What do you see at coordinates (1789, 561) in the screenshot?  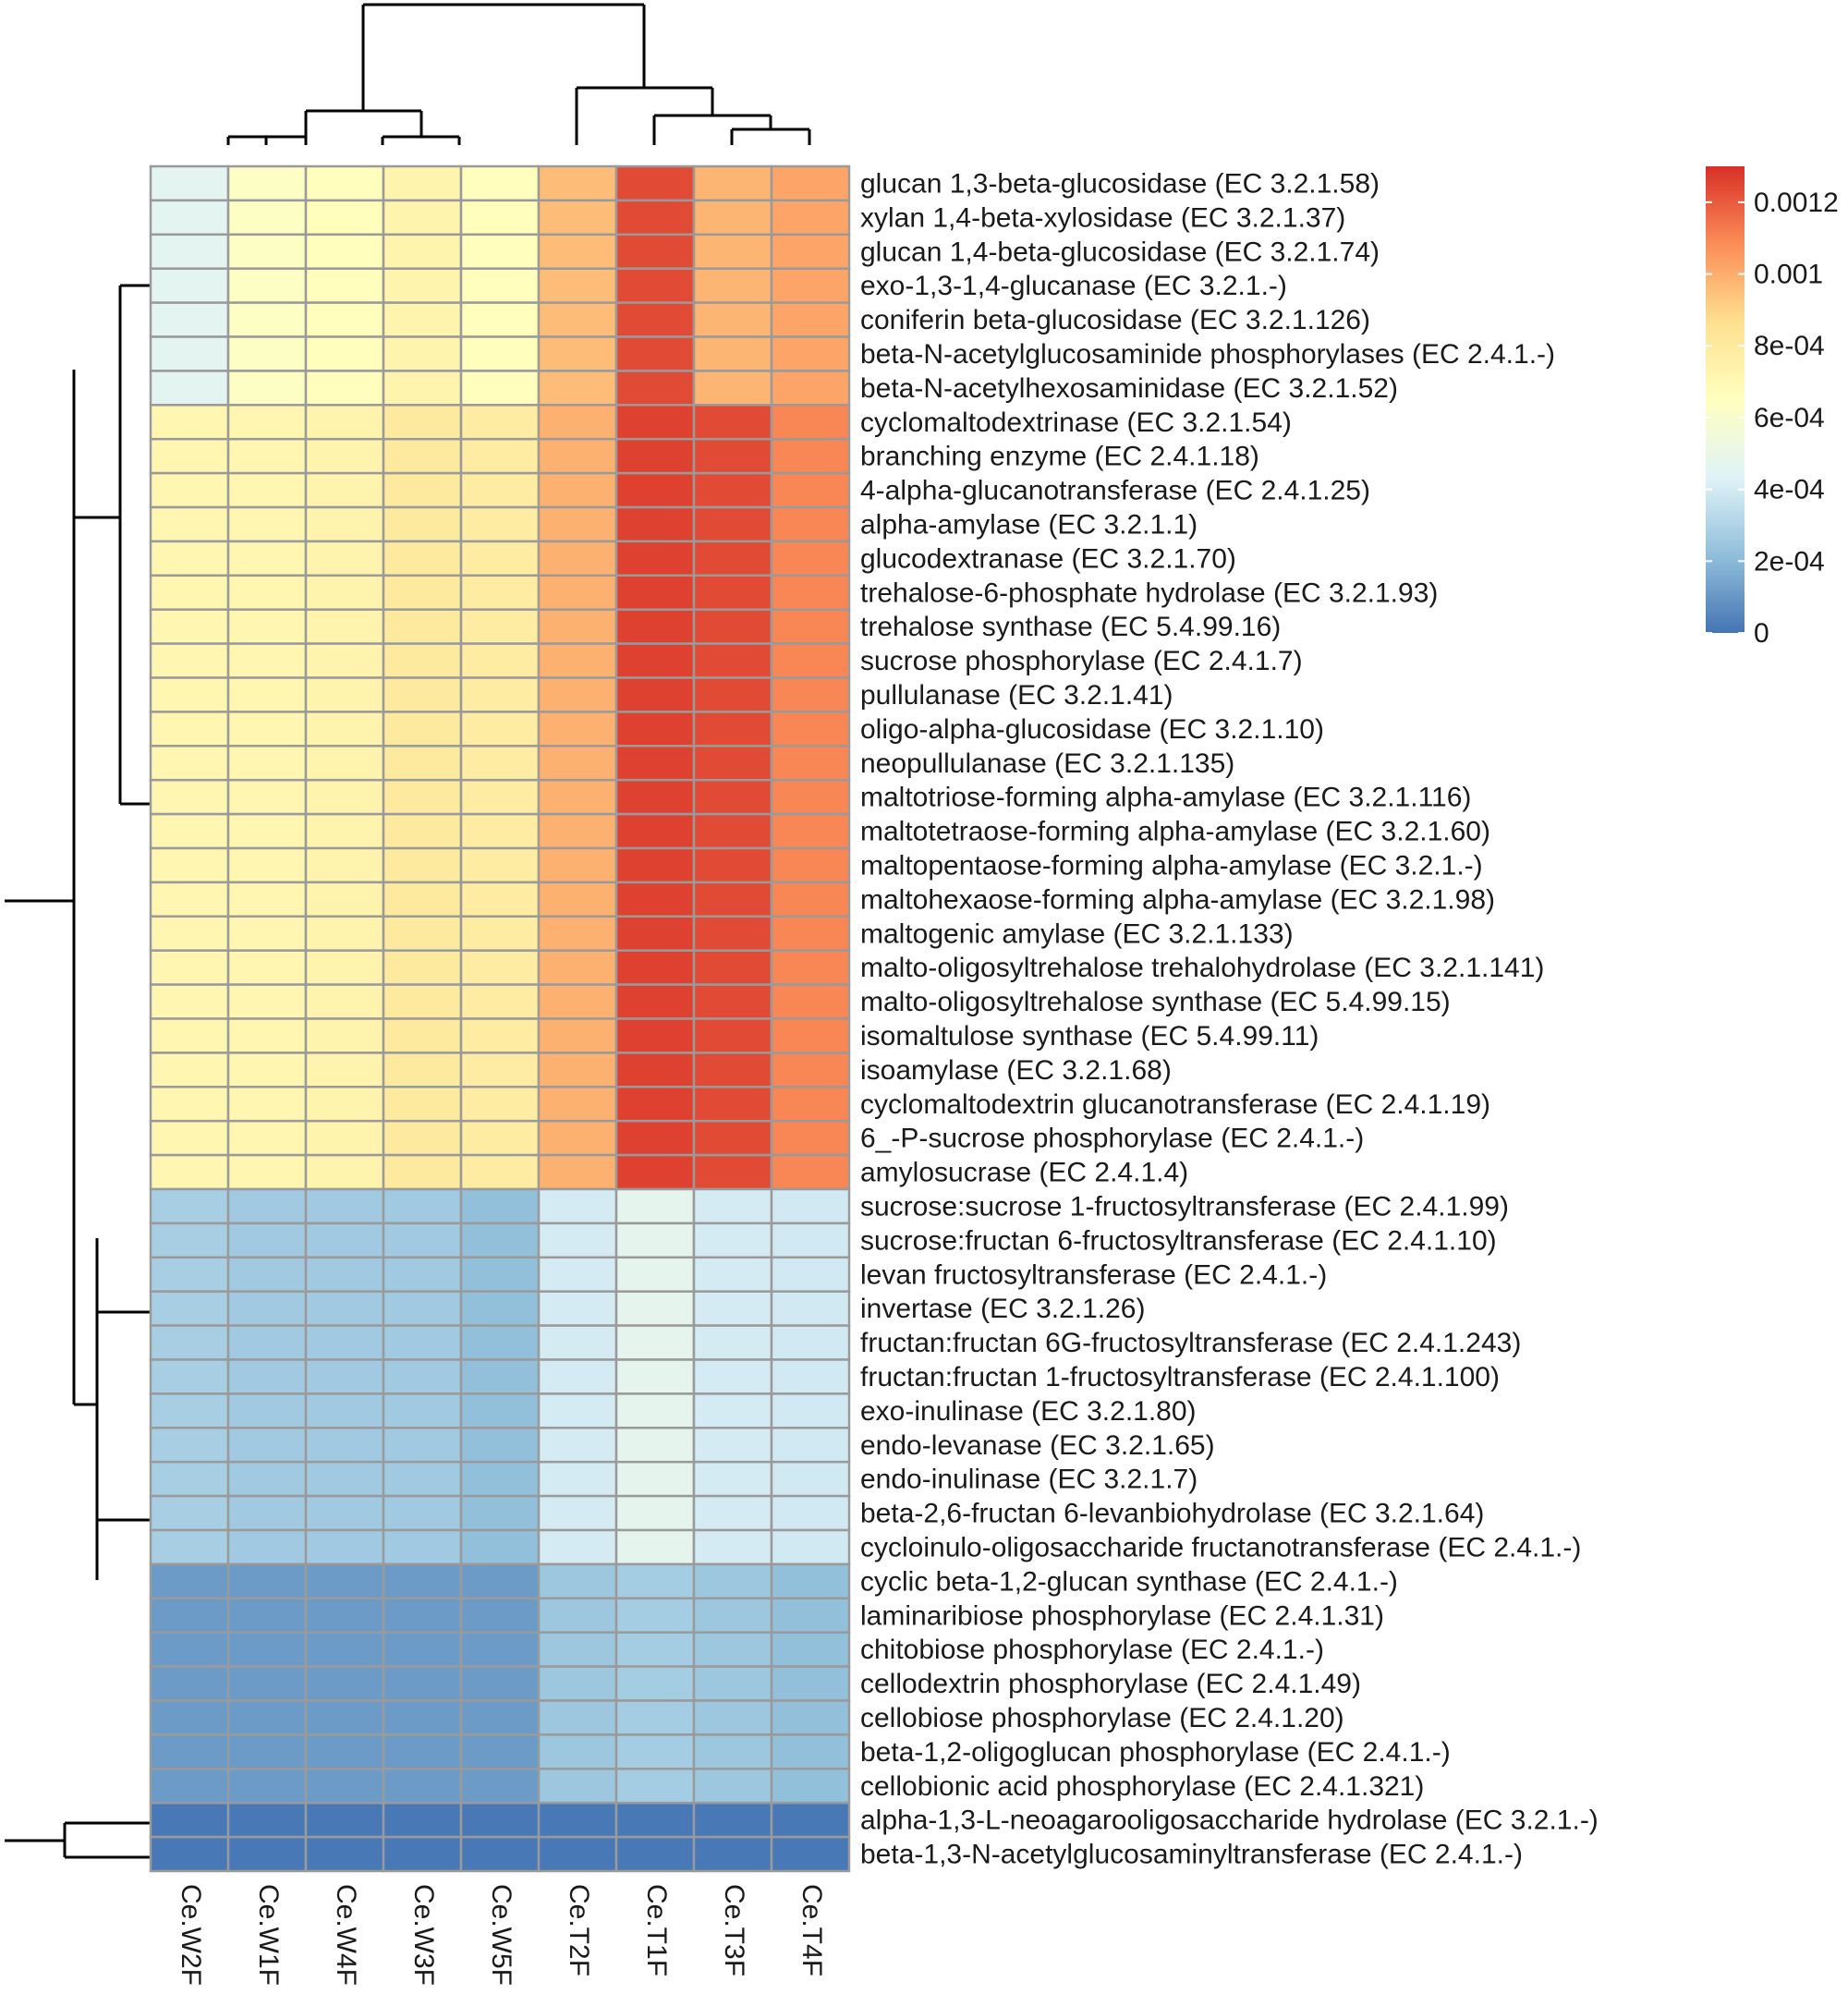 I see `legend-tick-label: 2e-04` at bounding box center [1789, 561].